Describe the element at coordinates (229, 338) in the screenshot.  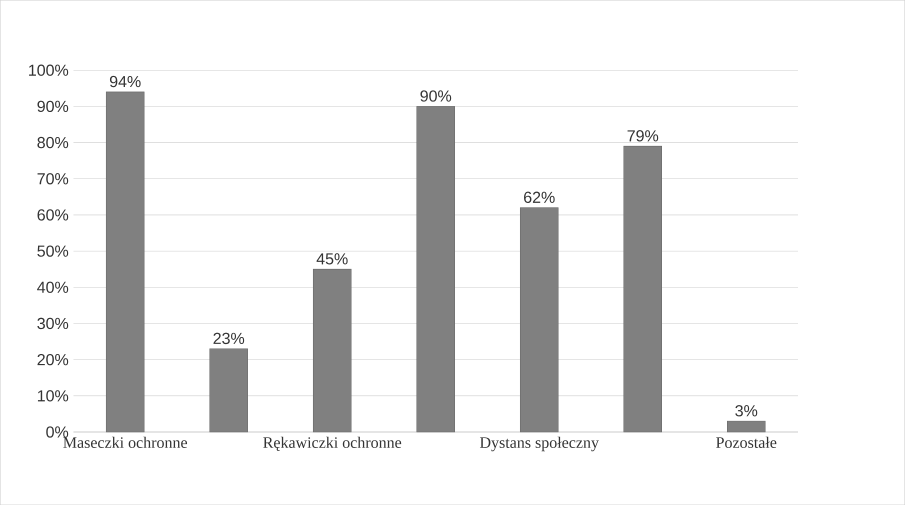
I see `data-label: 23%` at that location.